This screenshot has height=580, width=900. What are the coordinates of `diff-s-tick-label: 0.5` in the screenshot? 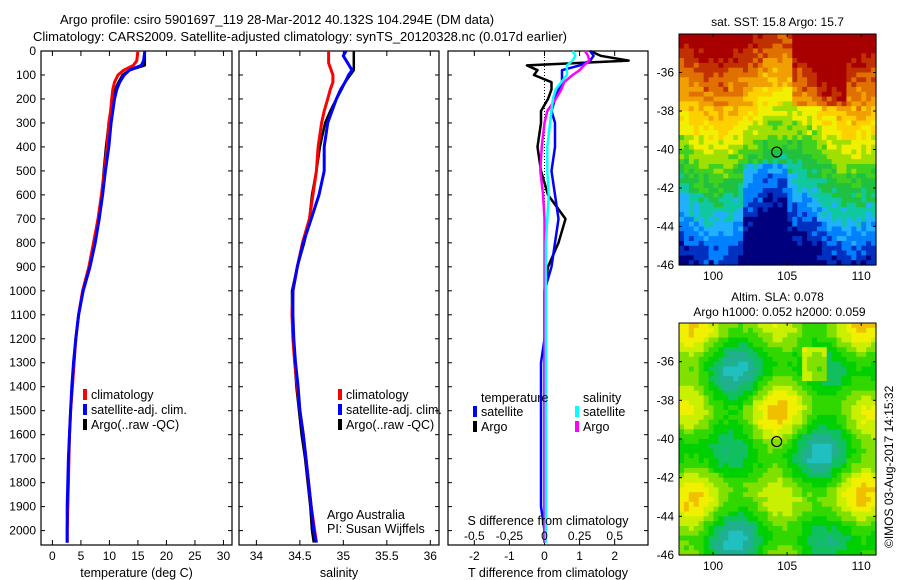 It's located at (614, 536).